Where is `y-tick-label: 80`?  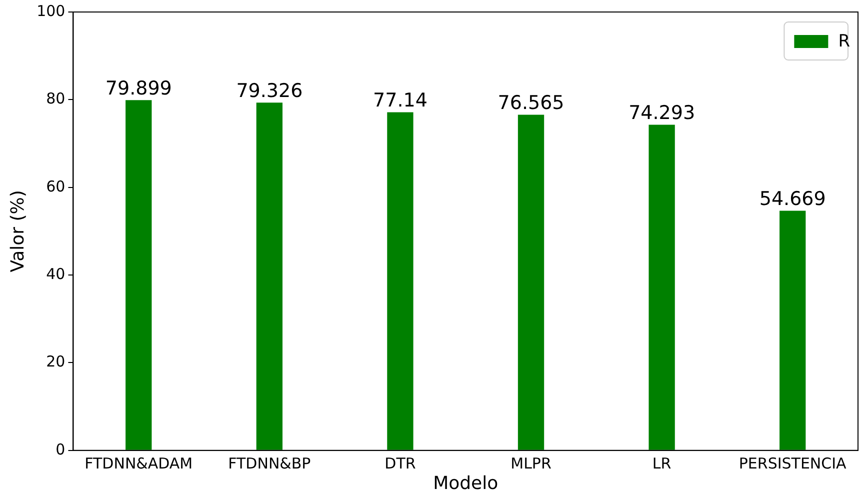 y-tick-label: 80 is located at coordinates (56, 99).